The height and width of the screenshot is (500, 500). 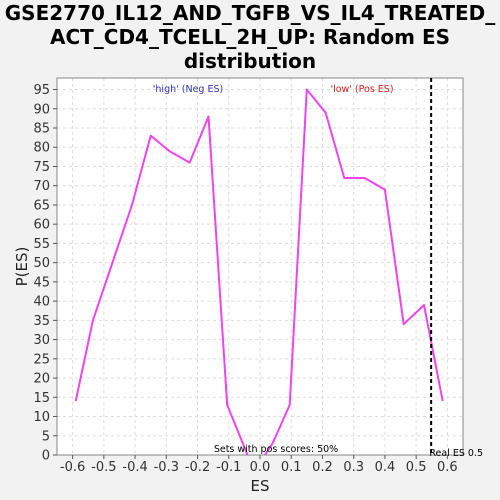 I want to click on high-annotation: 'high' (Neg ES), so click(x=188, y=89).